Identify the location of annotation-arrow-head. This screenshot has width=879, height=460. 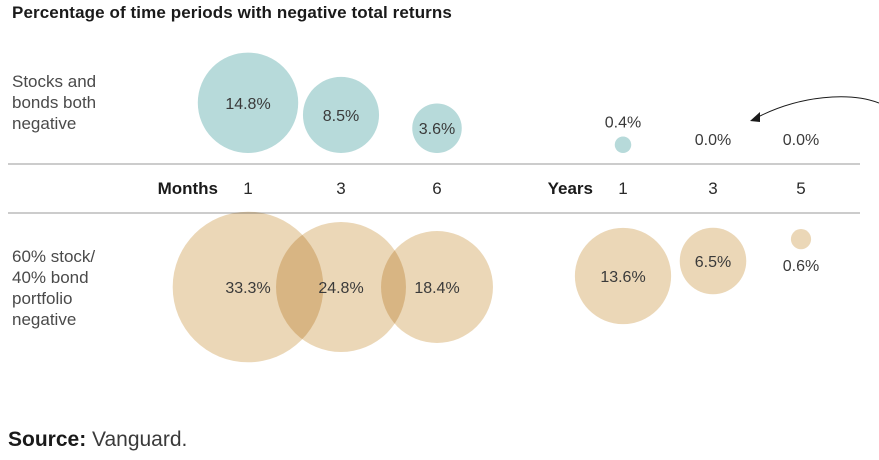
(755, 117).